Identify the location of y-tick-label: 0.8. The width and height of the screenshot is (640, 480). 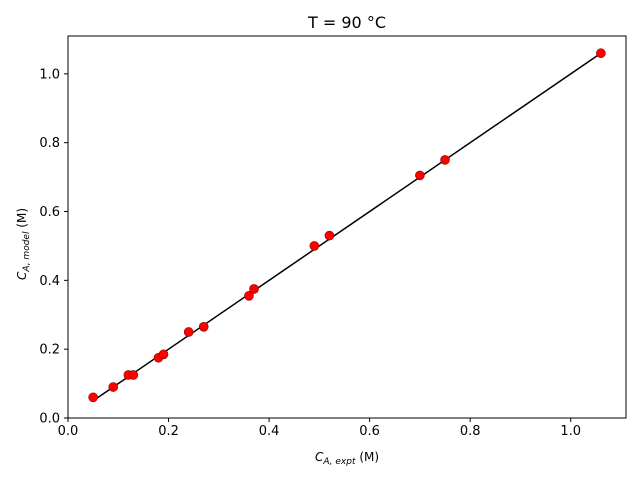
(49, 143).